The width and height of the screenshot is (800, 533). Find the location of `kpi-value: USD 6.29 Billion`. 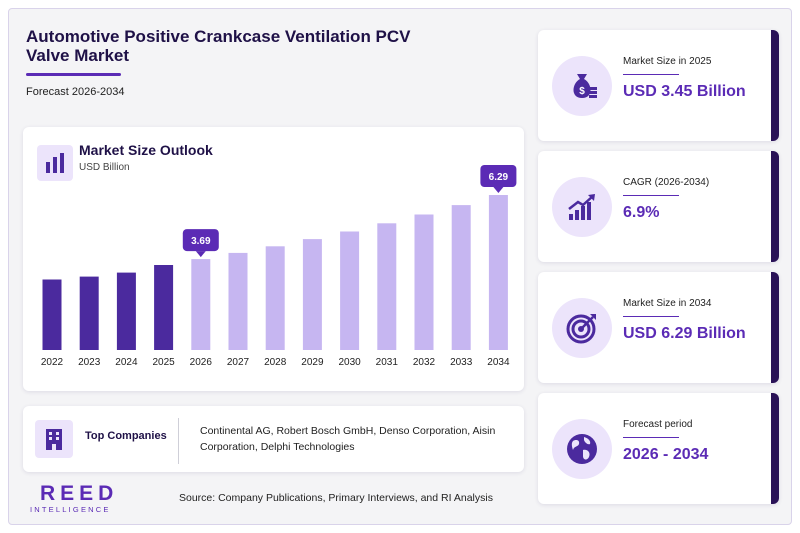

kpi-value: USD 6.29 Billion is located at coordinates (684, 333).